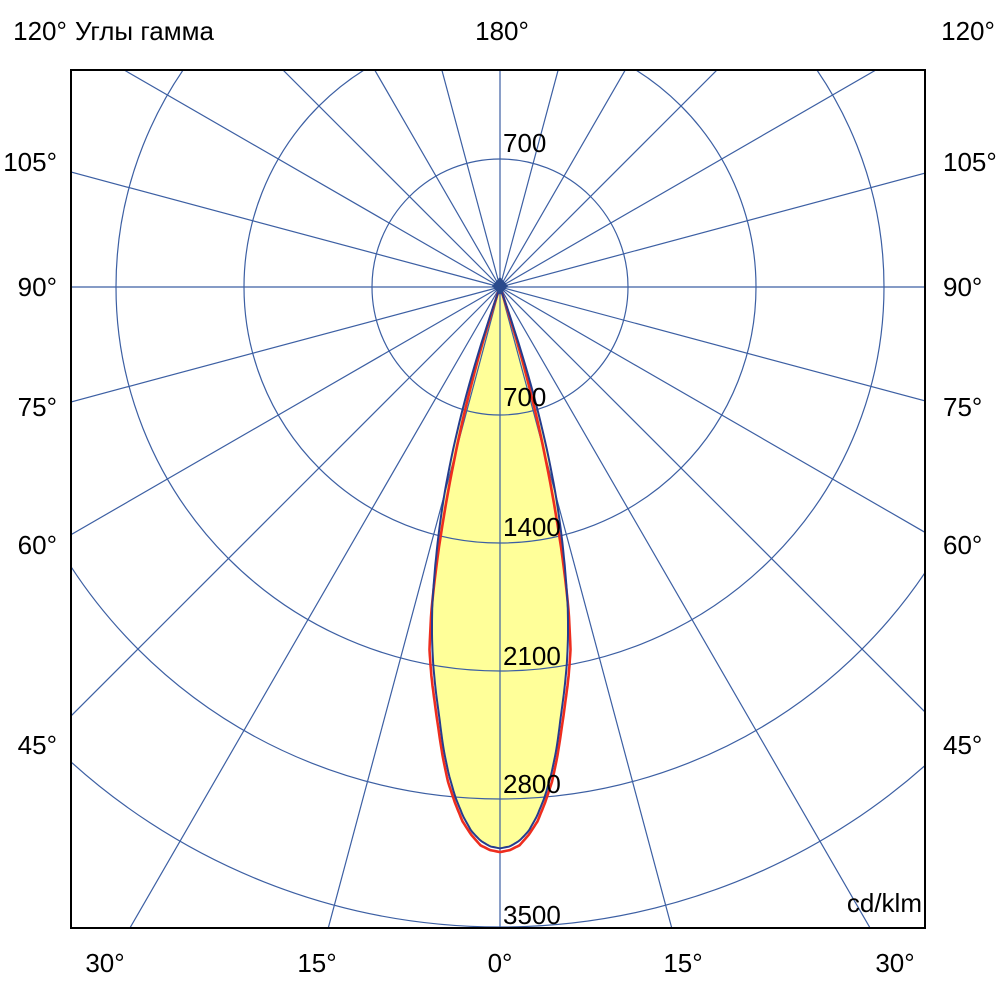  I want to click on gamma-angle-label-right: 60°, so click(962, 545).